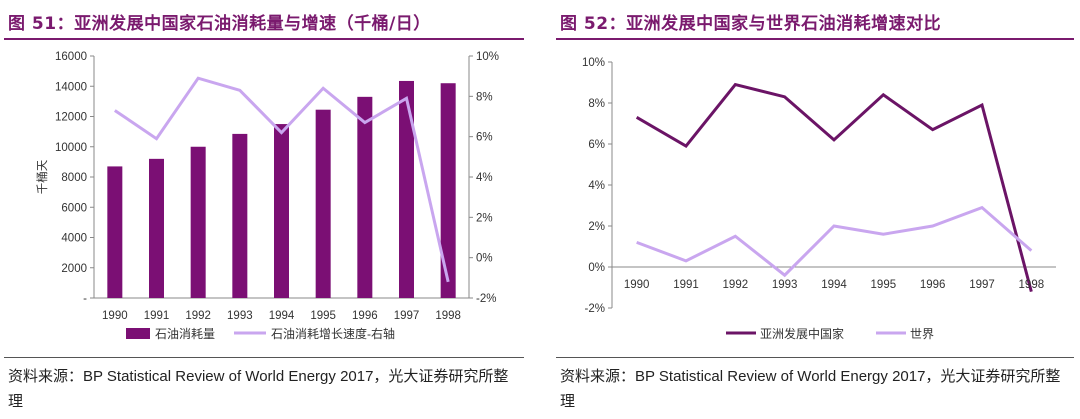 Image resolution: width=1080 pixels, height=419 pixels. I want to click on legend-label-line: 石油消耗增长速度-右轴, so click(333, 333).